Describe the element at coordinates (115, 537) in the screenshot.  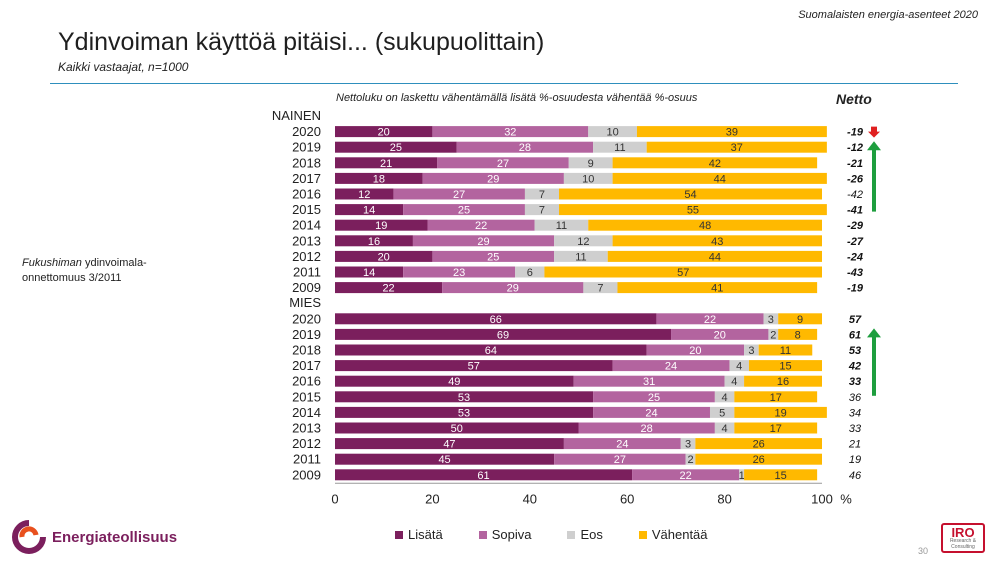
I see `energiateollisuus-logo-text: Energiateollisuus` at that location.